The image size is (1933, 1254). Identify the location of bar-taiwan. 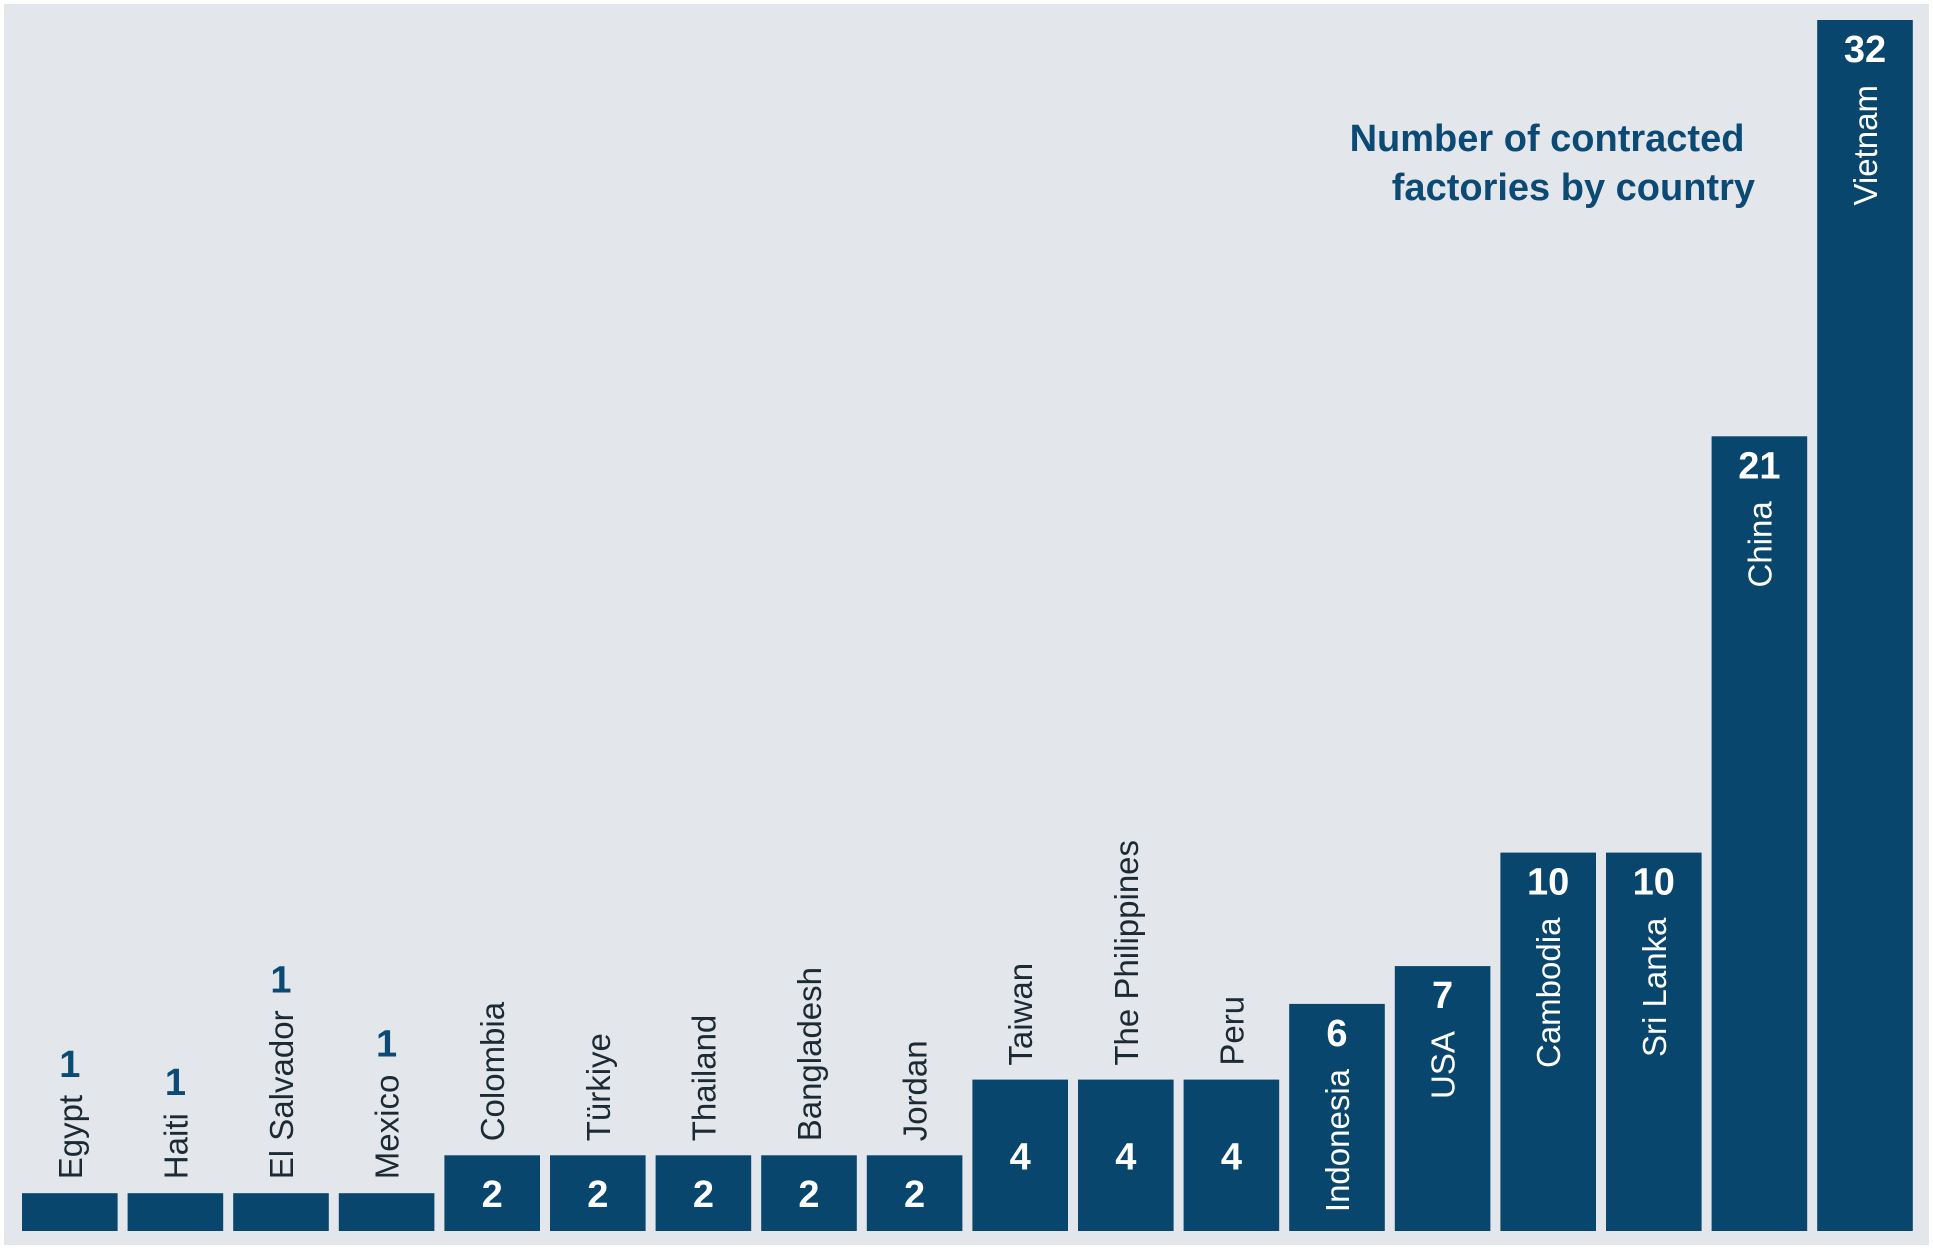
(1020, 1155).